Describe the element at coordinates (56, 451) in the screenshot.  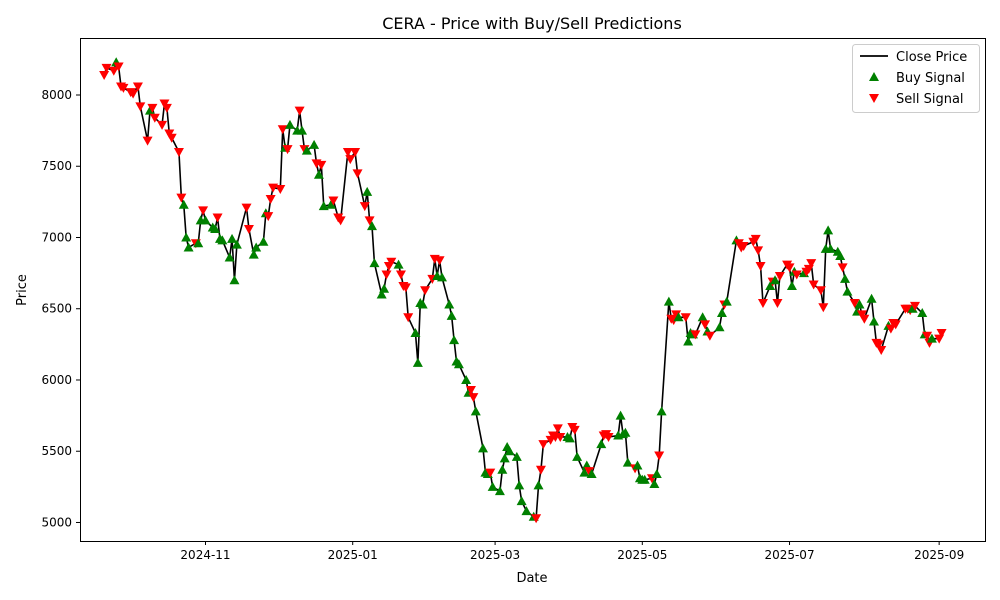
I see `y-tick-label: 5500` at that location.